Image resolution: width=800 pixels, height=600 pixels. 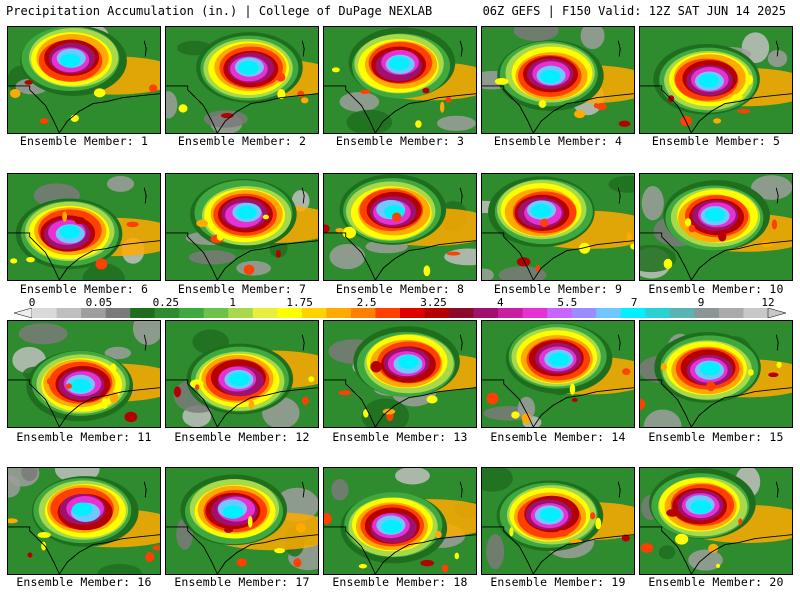 What do you see at coordinates (23, 313) in the screenshot?
I see `colorbar-arrow-left` at bounding box center [23, 313].